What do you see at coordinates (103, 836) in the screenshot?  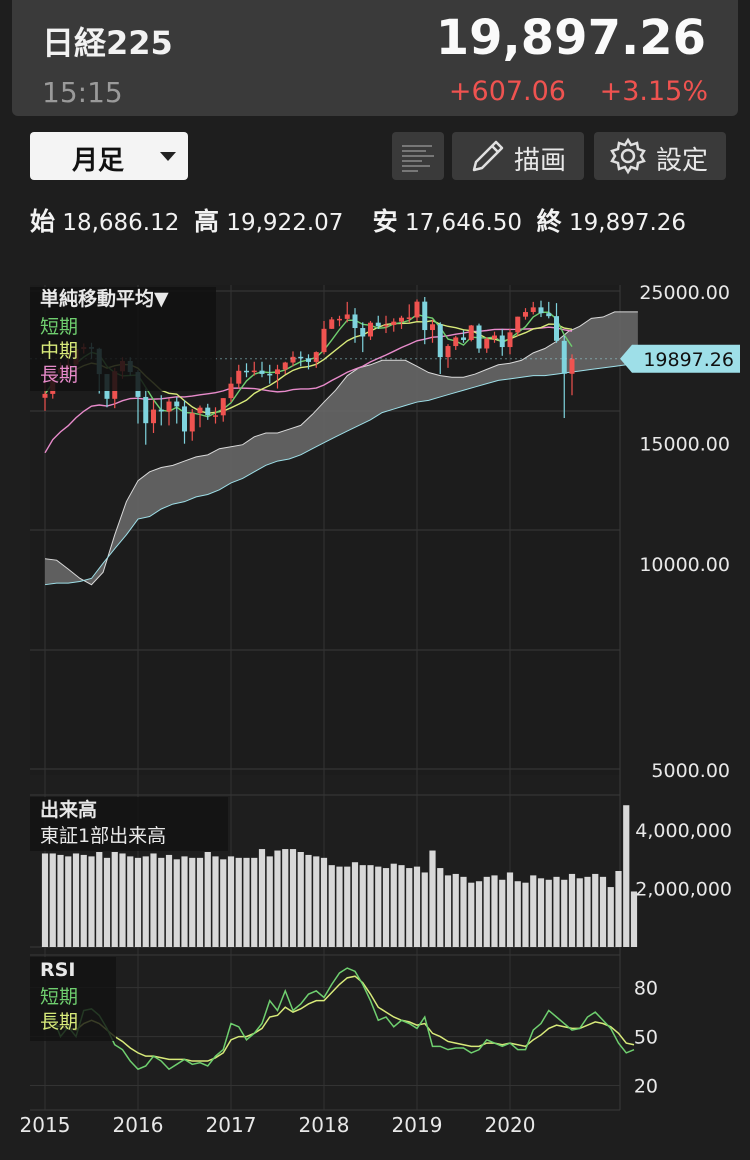 I see `volume-subtitle: 東証1部出来高` at bounding box center [103, 836].